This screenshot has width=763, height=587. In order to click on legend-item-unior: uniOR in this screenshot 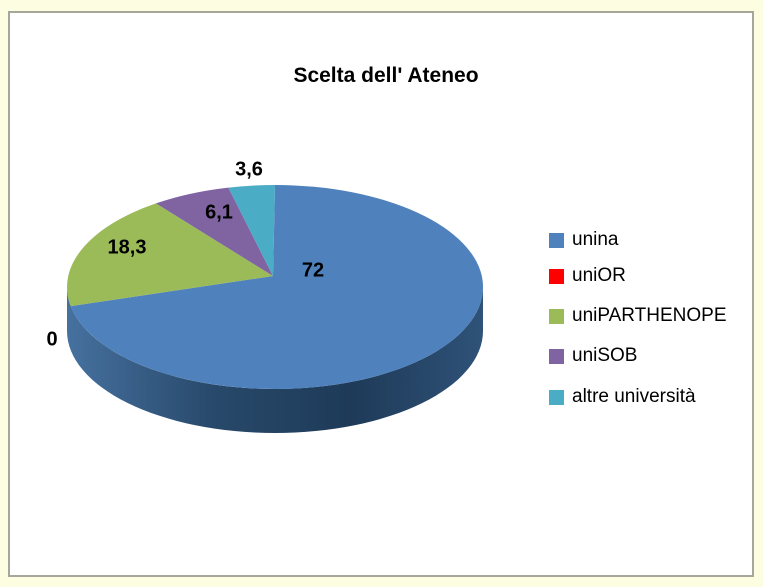, I will do `click(587, 276)`.